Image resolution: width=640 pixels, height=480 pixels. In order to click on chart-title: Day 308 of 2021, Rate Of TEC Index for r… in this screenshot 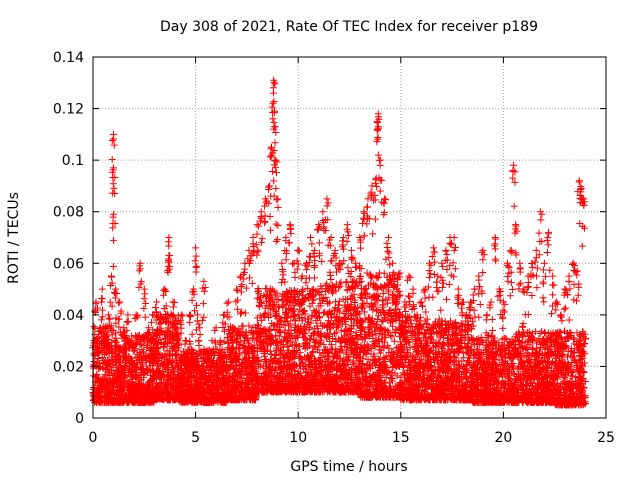, I will do `click(349, 27)`.